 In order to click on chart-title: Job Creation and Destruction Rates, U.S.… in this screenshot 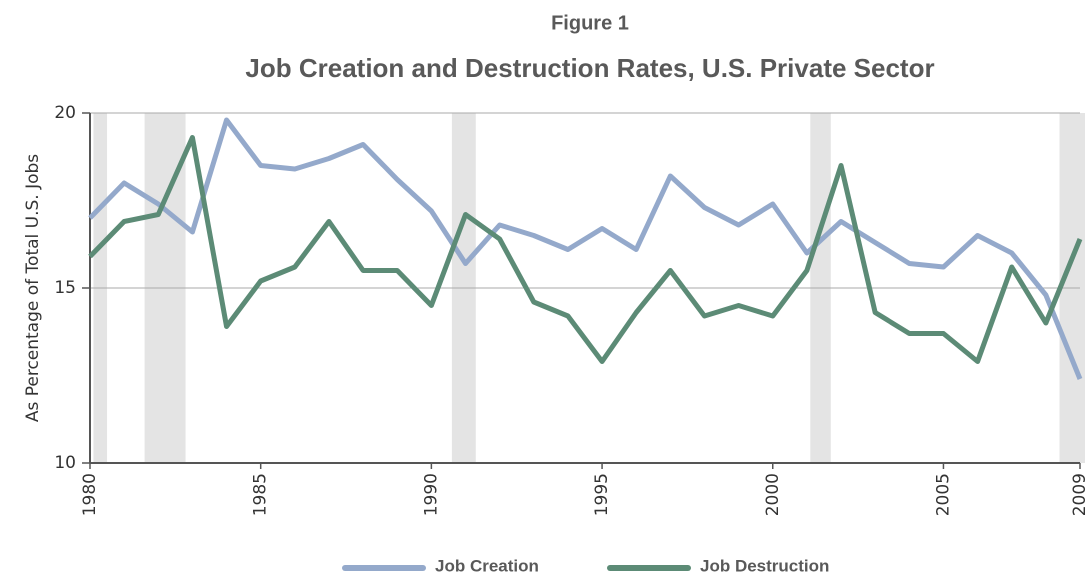, I will do `click(589, 68)`.